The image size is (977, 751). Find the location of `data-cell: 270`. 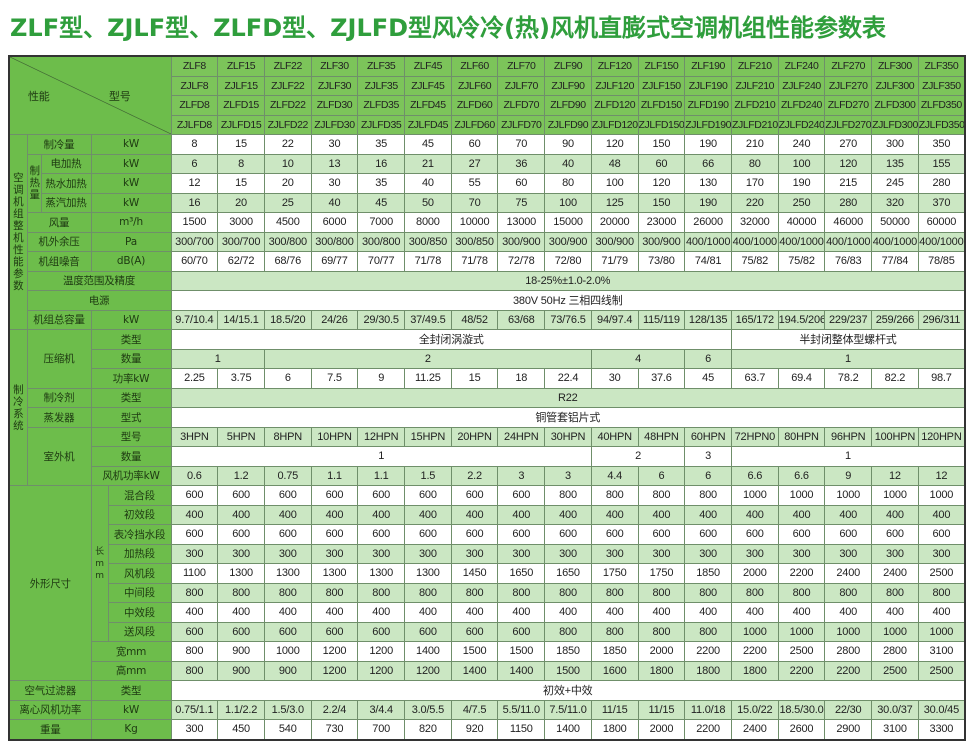

data-cell: 270 is located at coordinates (848, 144).